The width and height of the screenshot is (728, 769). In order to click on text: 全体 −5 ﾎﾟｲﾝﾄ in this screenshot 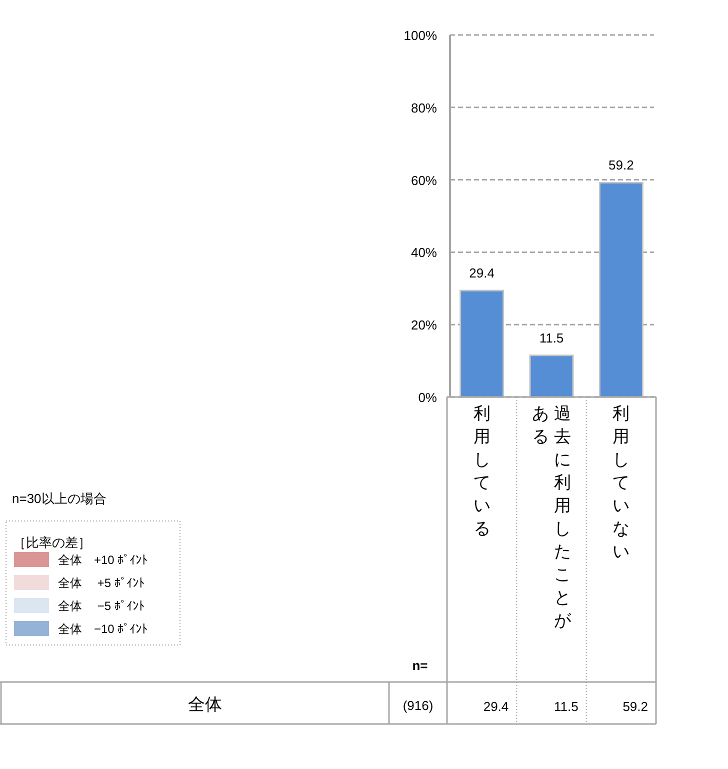, I will do `click(101, 606)`.